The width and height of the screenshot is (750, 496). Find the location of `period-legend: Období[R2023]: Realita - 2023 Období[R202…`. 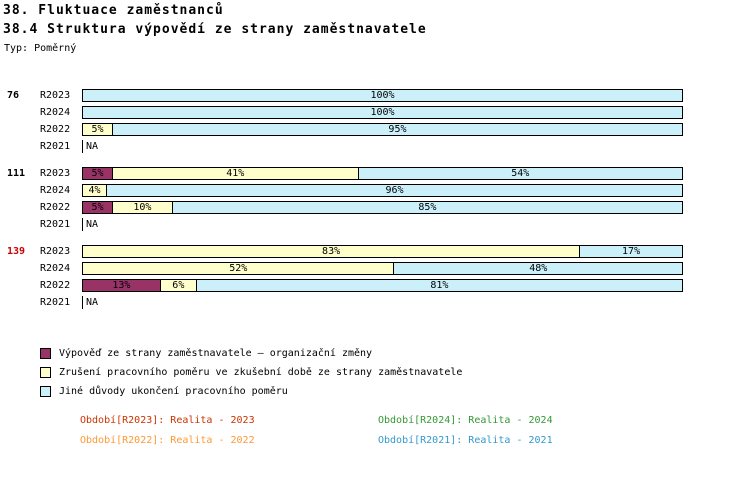

period-legend: Období[R2023]: Realita - 2023 Období[R202… is located at coordinates (316, 430).